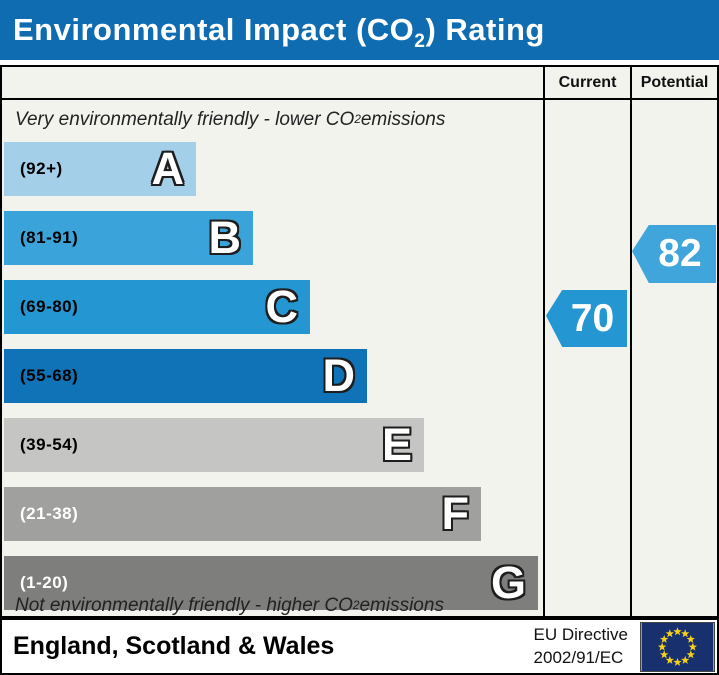 This screenshot has width=719, height=675. I want to click on band-letter: E, so click(396, 444).